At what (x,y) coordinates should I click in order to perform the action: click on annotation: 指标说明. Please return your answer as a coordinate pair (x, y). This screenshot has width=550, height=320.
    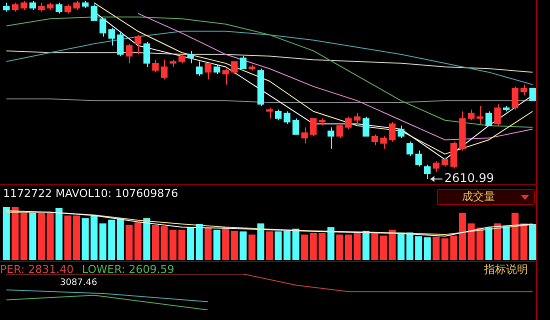
    Looking at the image, I should click on (506, 269).